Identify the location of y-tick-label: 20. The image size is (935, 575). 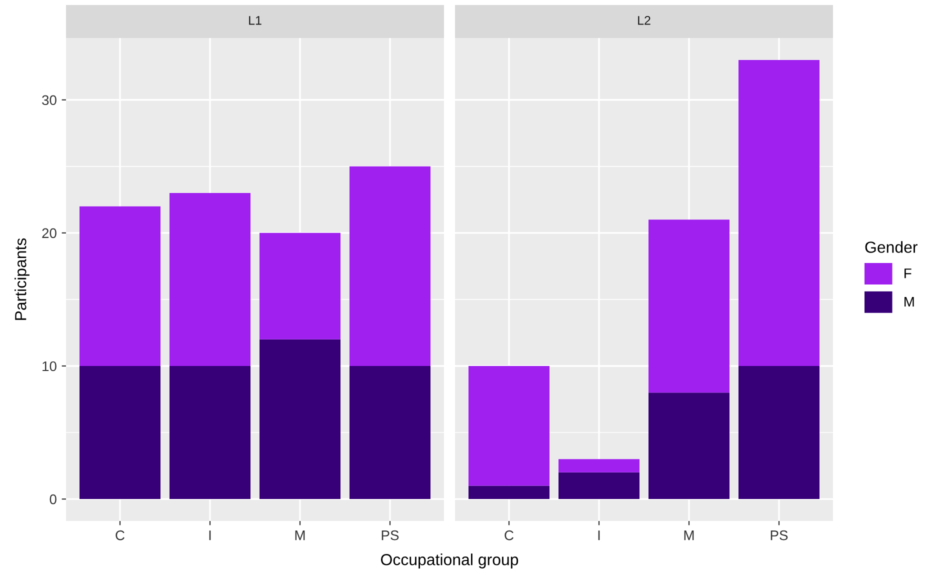
(49, 233).